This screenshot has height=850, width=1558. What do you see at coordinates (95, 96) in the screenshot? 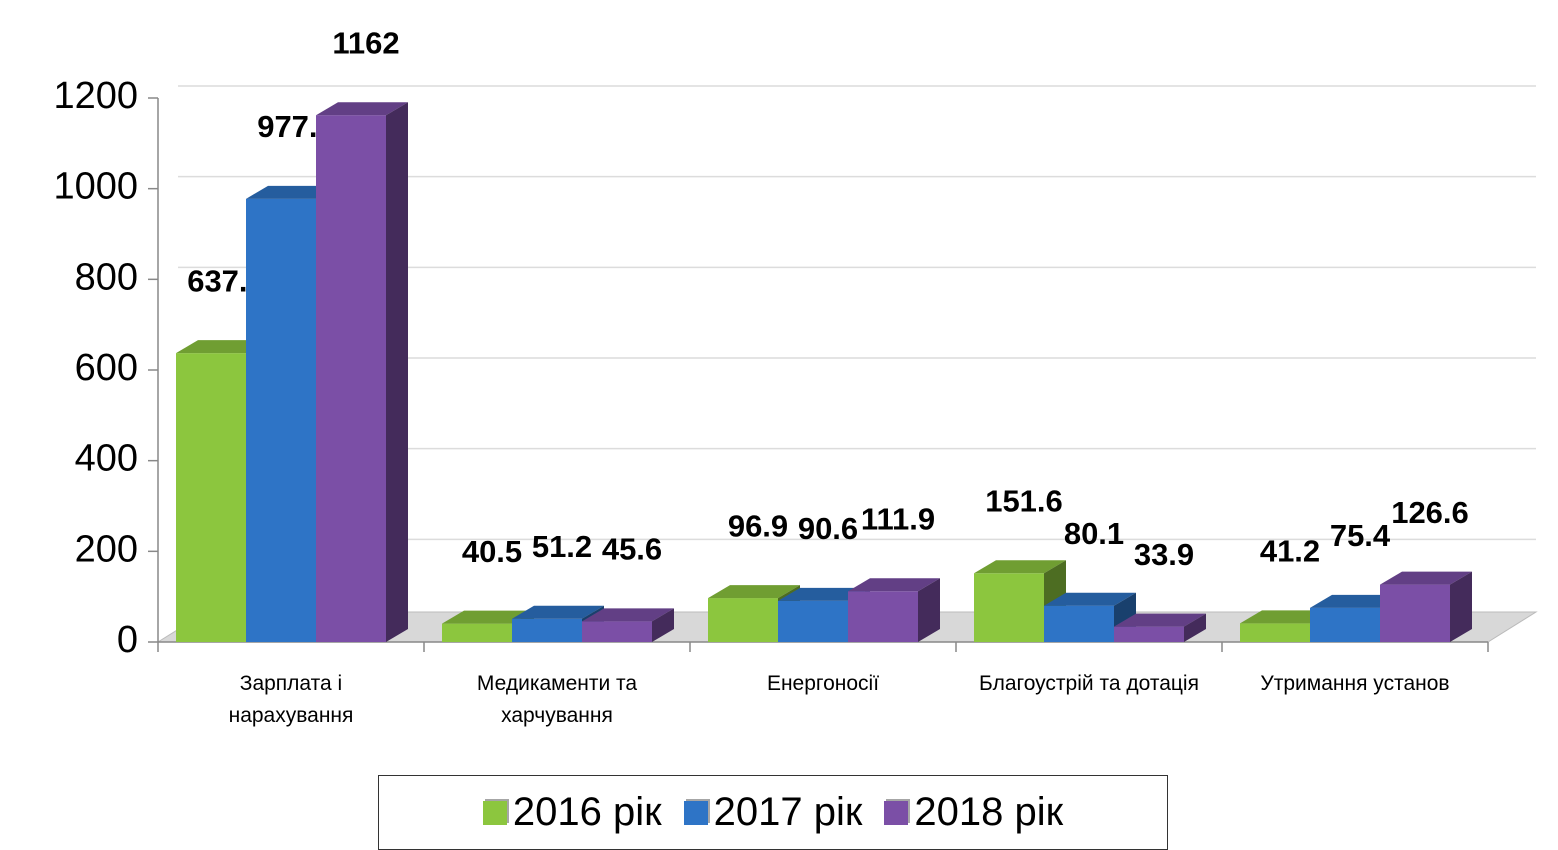
I see `y-tick-label: 1200` at bounding box center [95, 96].